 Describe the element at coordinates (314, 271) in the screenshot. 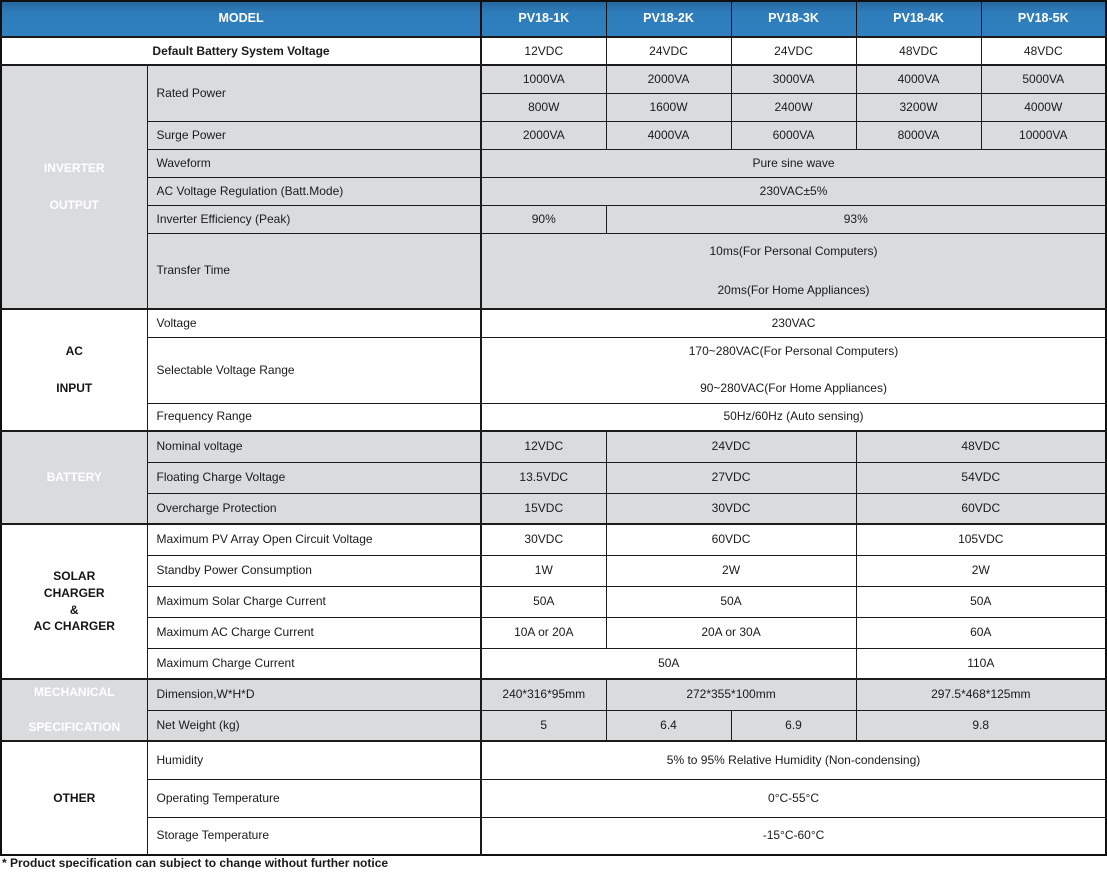

I see `spec-label-cell: Transfer Time` at that location.